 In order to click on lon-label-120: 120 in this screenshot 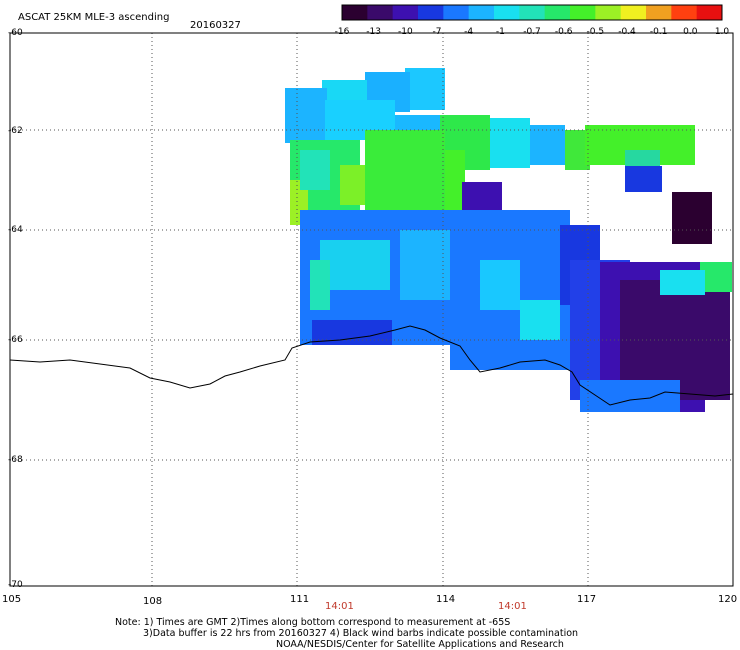, I will do `click(728, 599)`.